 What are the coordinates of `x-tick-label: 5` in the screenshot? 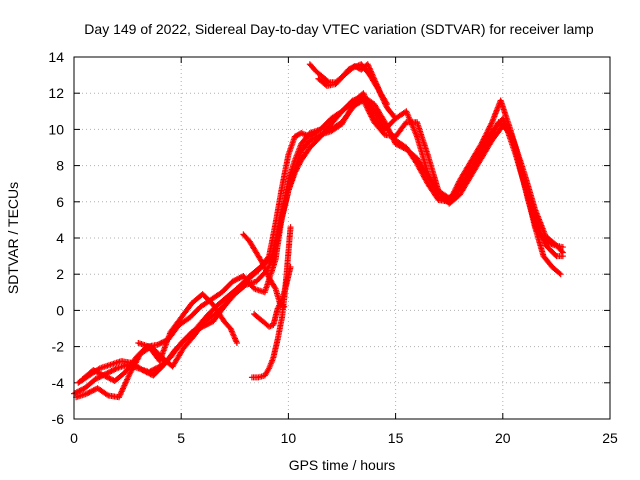 It's located at (181, 438).